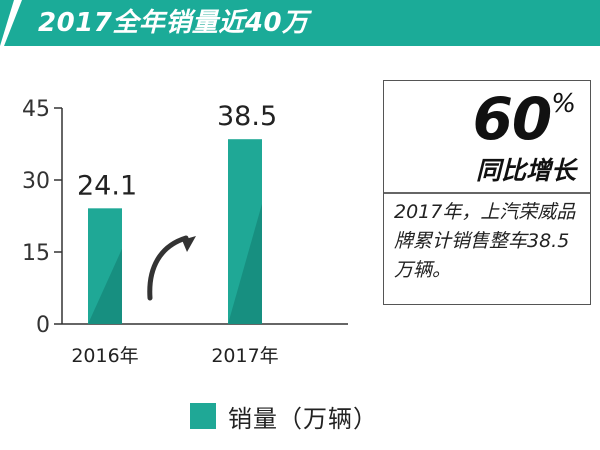 Image resolution: width=600 pixels, height=450 pixels. What do you see at coordinates (107, 185) in the screenshot?
I see `data-label: 24.1` at bounding box center [107, 185].